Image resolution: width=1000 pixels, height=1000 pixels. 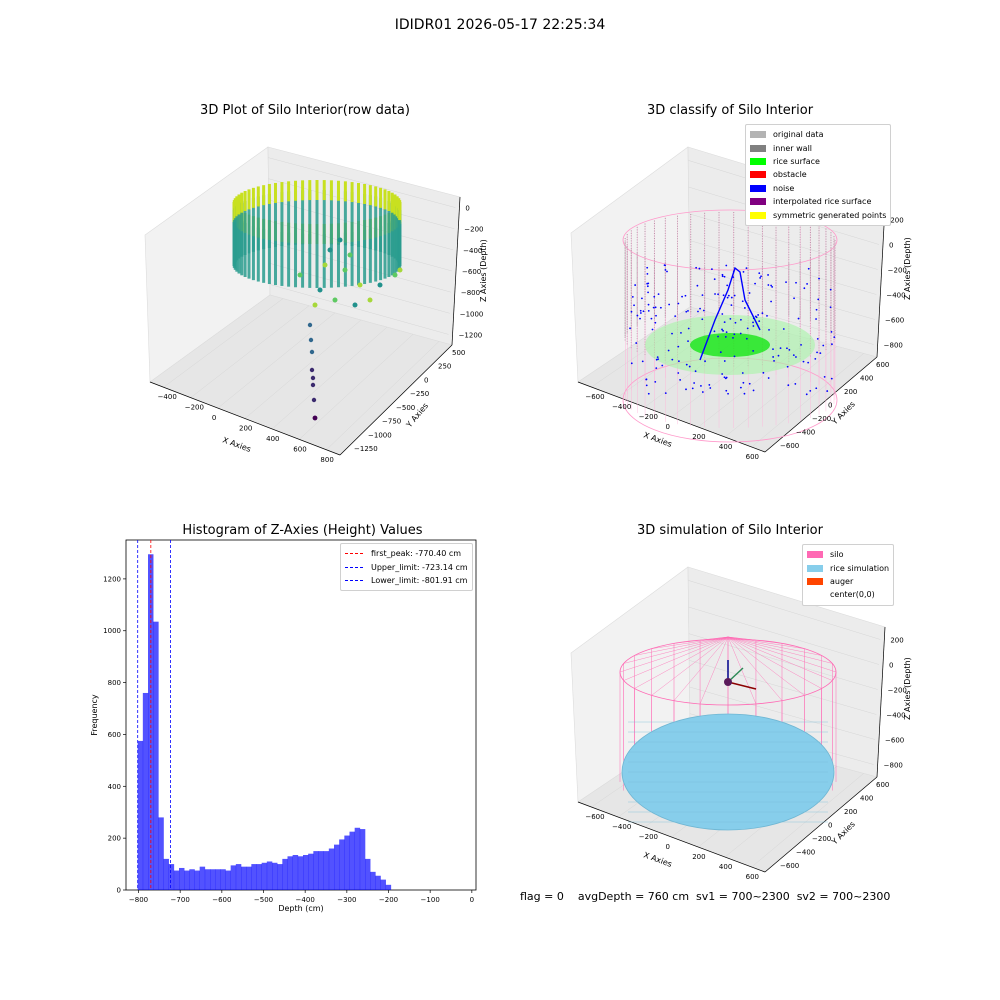 What do you see at coordinates (848, 575) in the screenshot?
I see `simulation-legend: silo rice simulation auger center(0,0)` at bounding box center [848, 575].